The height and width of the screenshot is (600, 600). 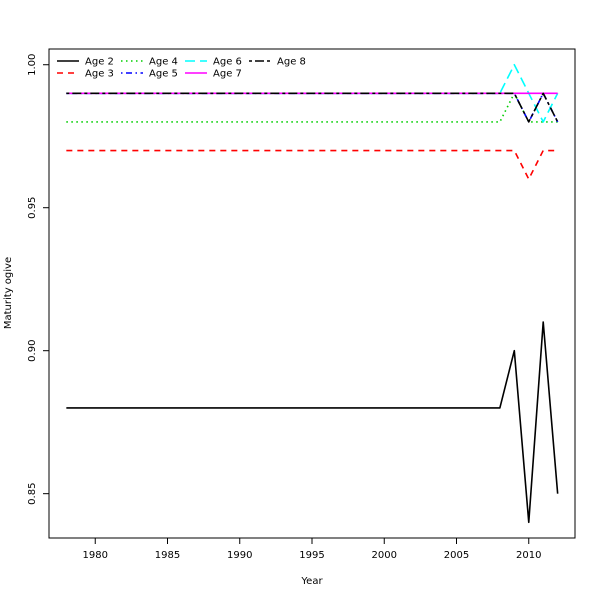 I want to click on x-tick-label: 1980, so click(x=95, y=555).